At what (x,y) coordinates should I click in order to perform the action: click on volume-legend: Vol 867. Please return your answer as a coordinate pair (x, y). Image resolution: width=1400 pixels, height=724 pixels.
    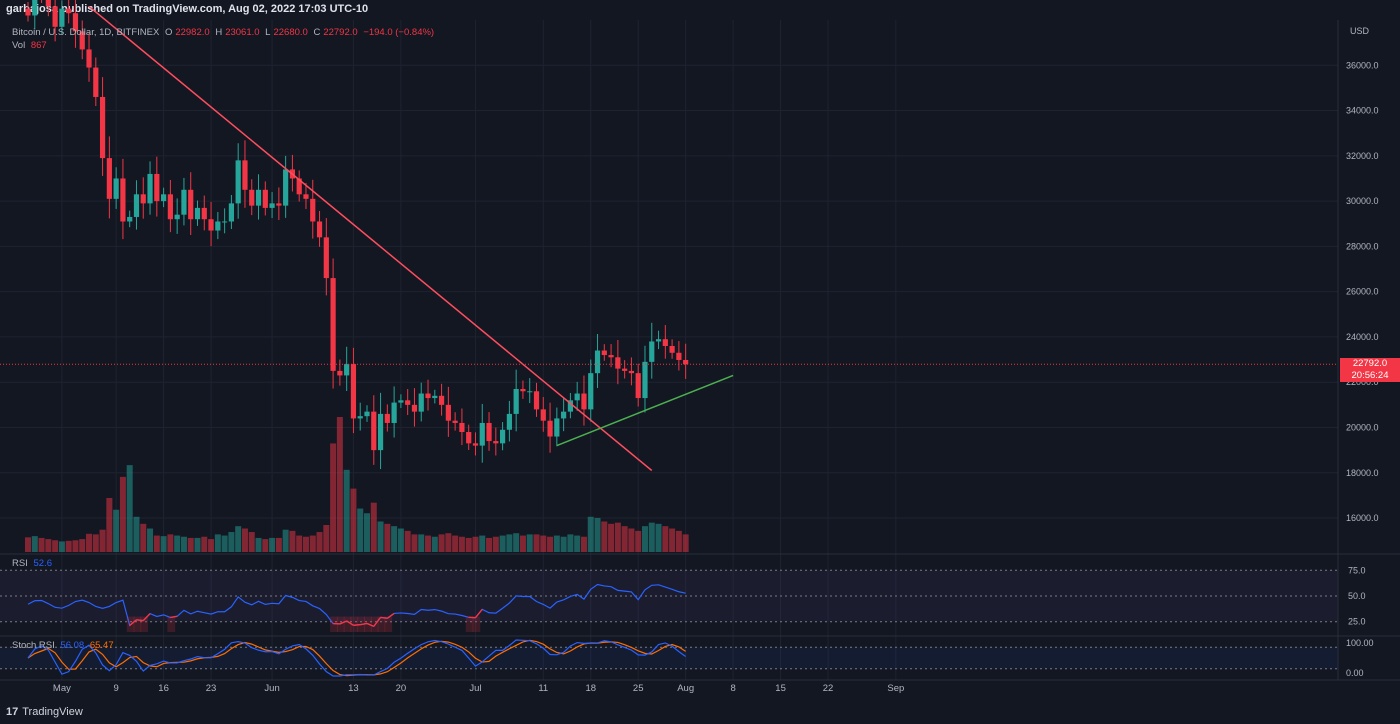
    Looking at the image, I should click on (31, 45).